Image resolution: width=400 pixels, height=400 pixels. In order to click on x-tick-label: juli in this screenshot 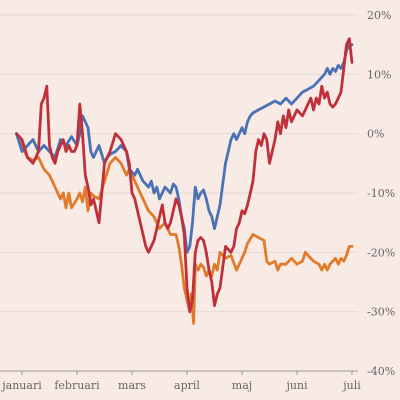, I will do `click(351, 385)`.